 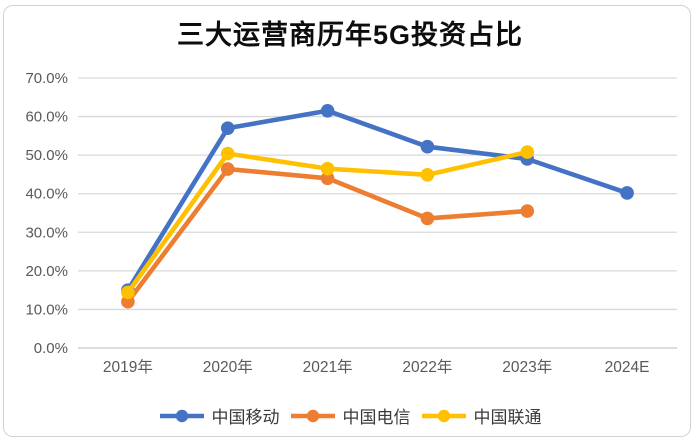 I want to click on x-tick-label: 2023年, so click(x=527, y=367).